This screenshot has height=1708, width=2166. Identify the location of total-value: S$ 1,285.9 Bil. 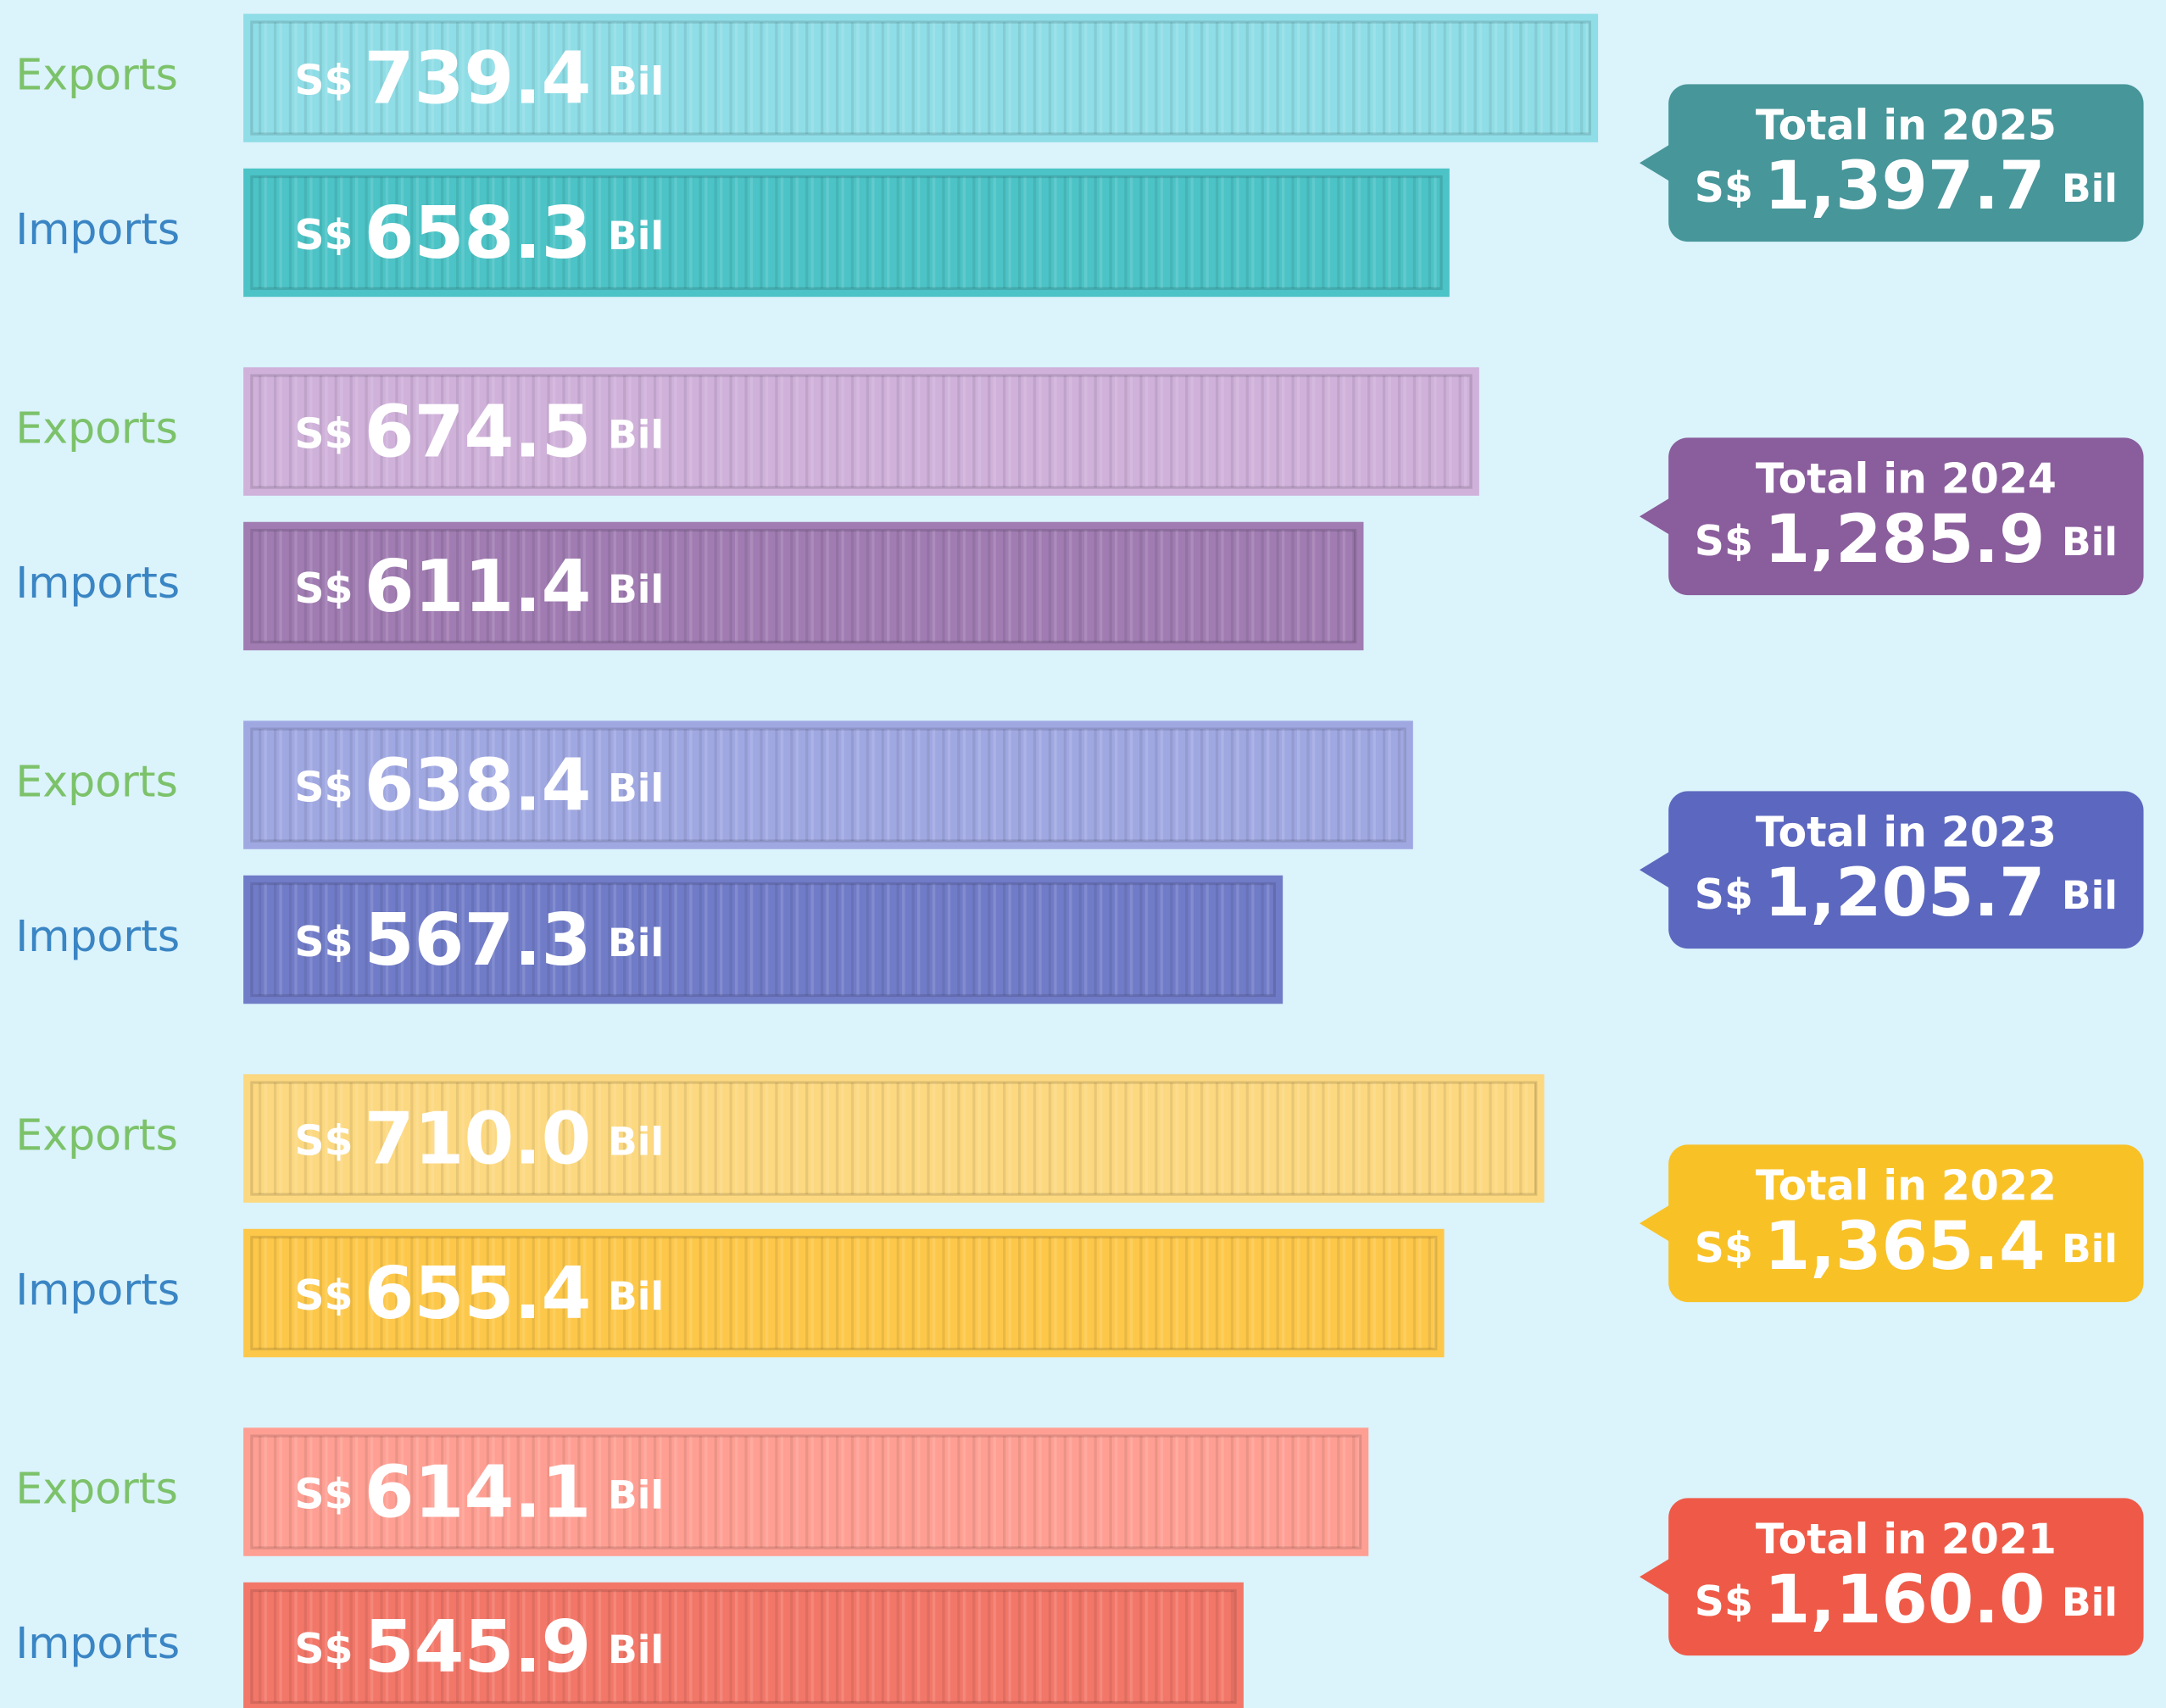
(1906, 539).